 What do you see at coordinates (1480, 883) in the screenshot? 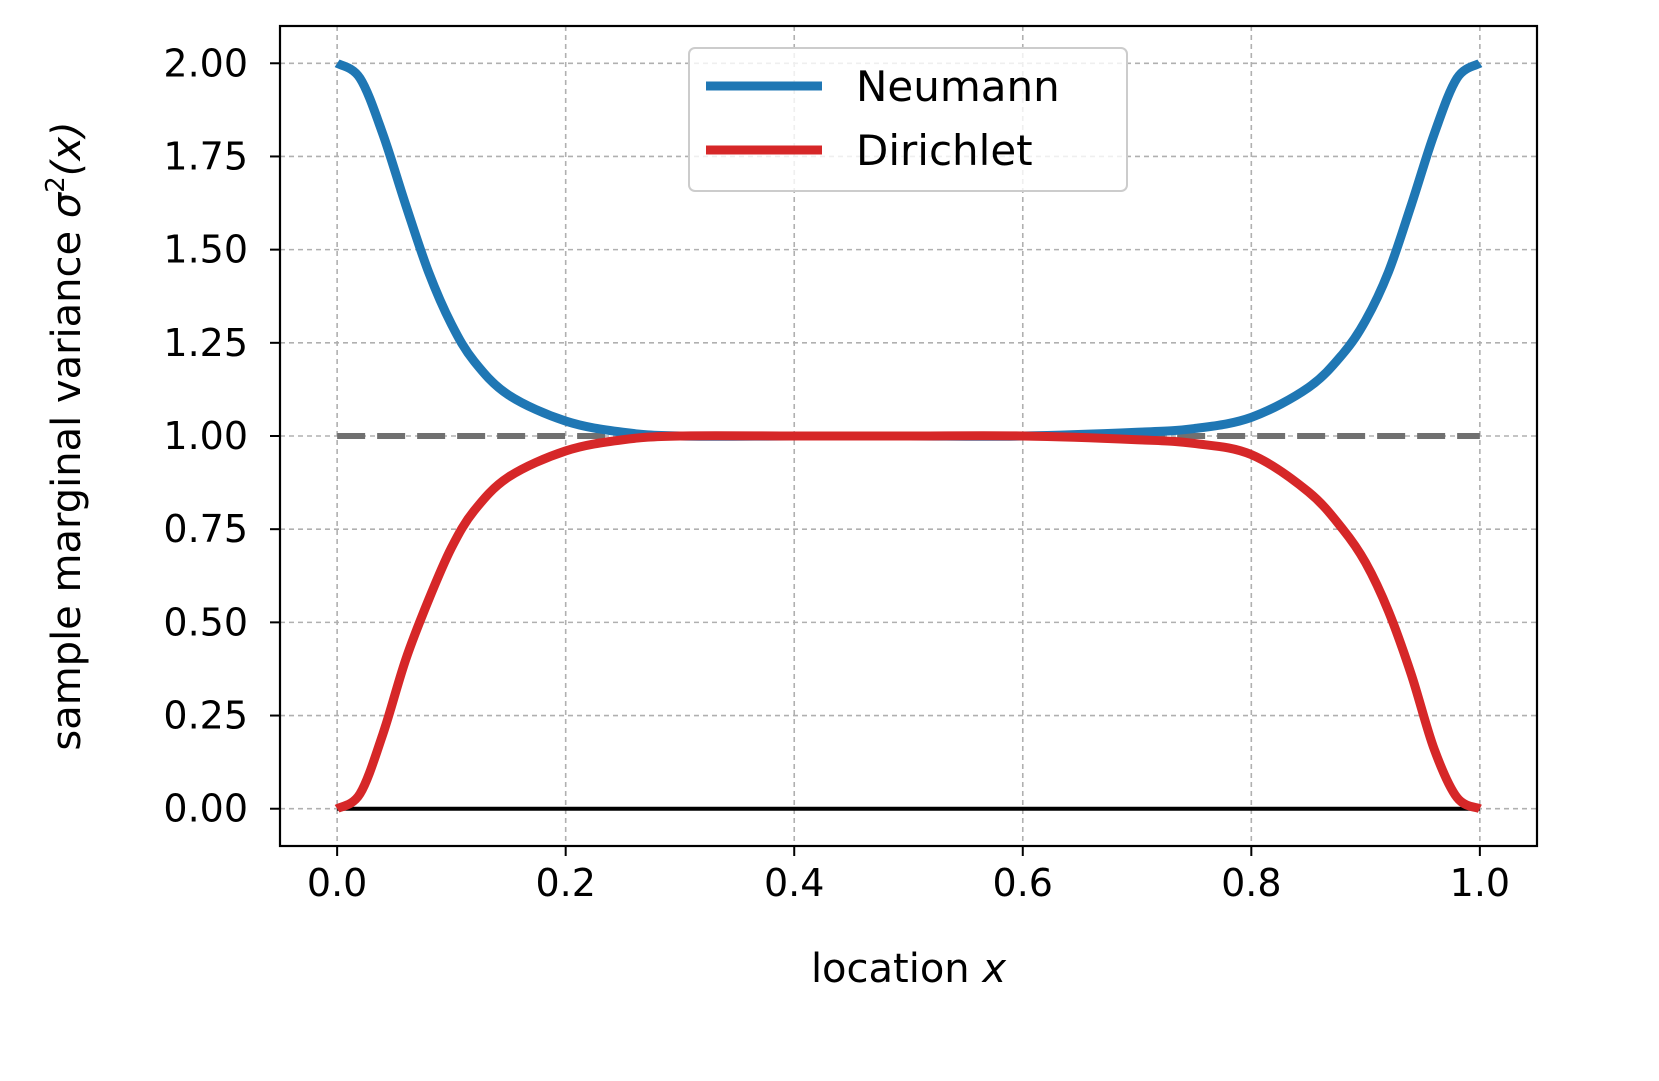
I see `x-tick-label-5: 1.0` at bounding box center [1480, 883].